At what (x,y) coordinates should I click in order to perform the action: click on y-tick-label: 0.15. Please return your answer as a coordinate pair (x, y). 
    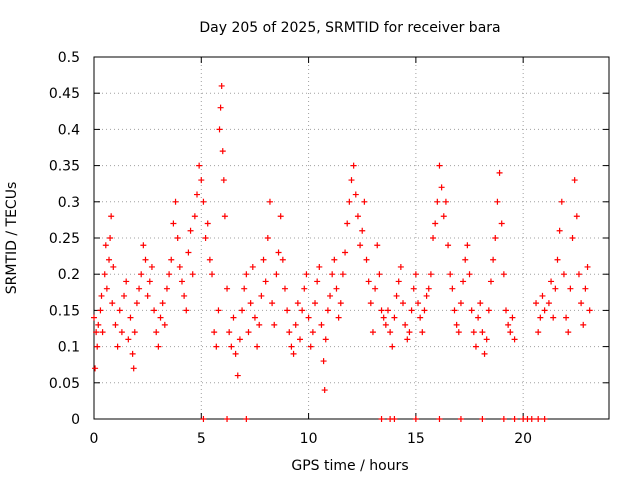
    Looking at the image, I should click on (64, 311).